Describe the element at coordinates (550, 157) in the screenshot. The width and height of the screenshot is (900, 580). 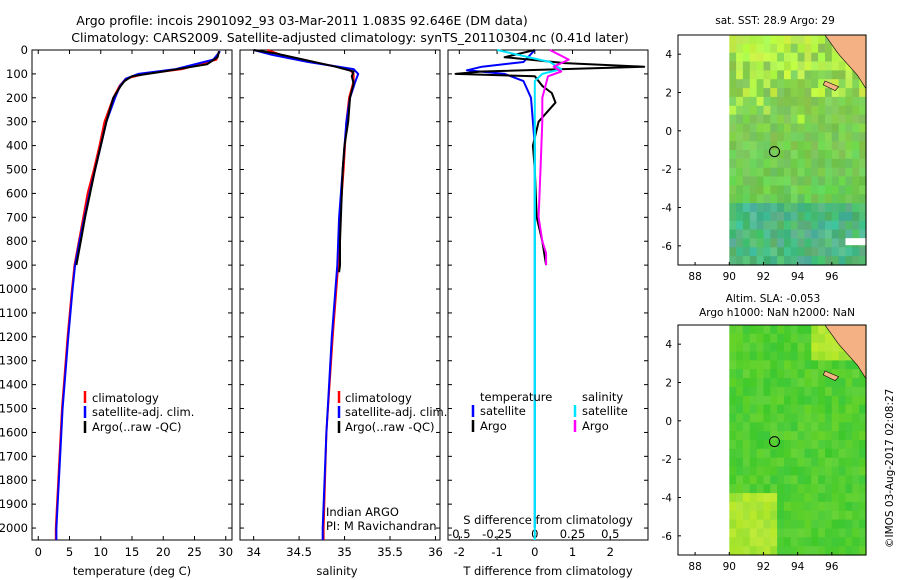
I see `series-line-t-argo` at that location.